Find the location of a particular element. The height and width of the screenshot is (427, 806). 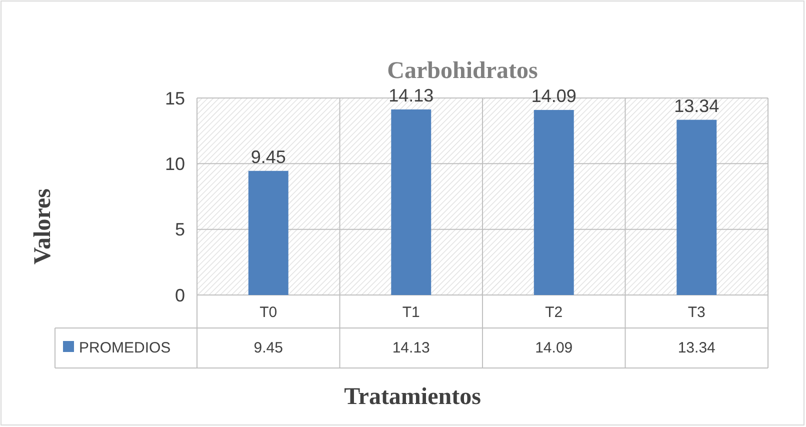

x-tick-label: T3 is located at coordinates (697, 312).